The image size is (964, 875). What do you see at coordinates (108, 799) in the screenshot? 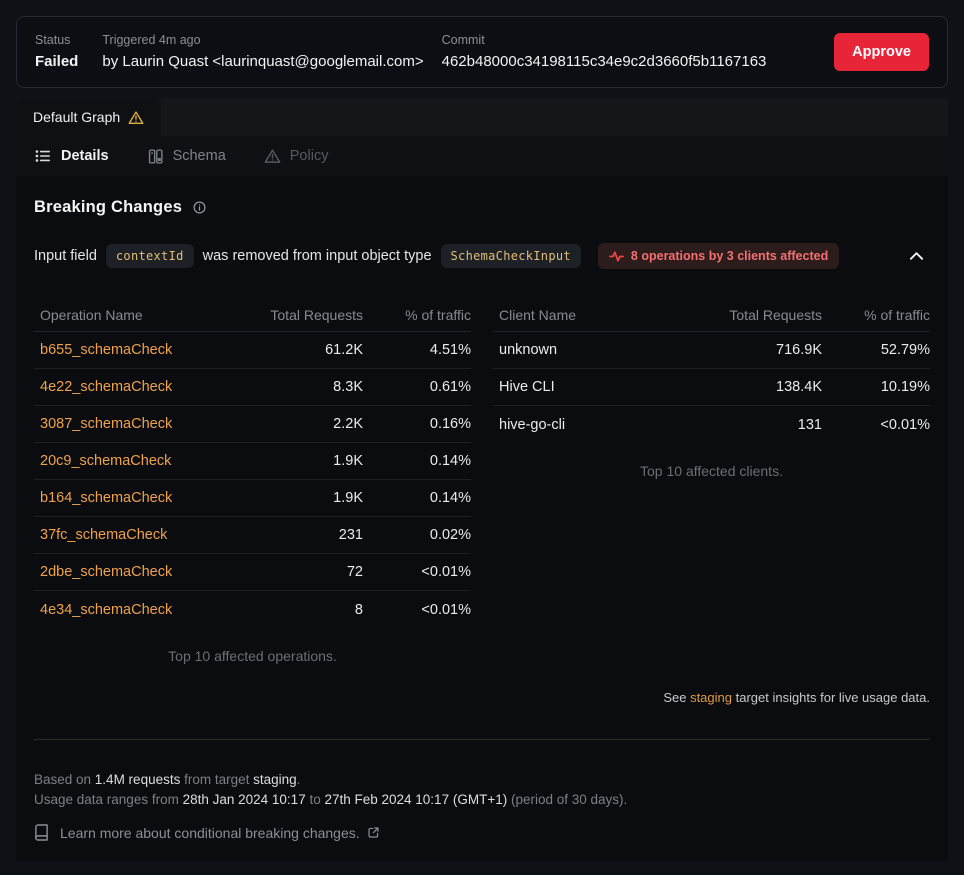
I see `footer-text: Usage data ranges from` at bounding box center [108, 799].